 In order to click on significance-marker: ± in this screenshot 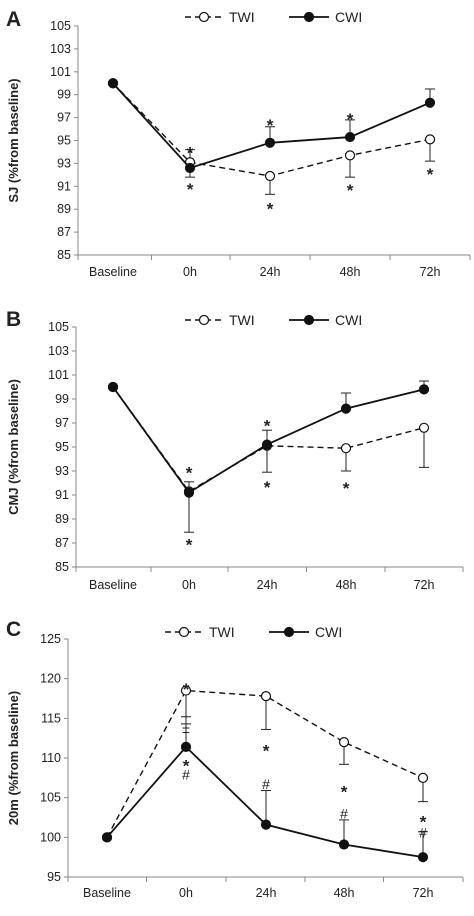, I will do `click(186, 728)`.